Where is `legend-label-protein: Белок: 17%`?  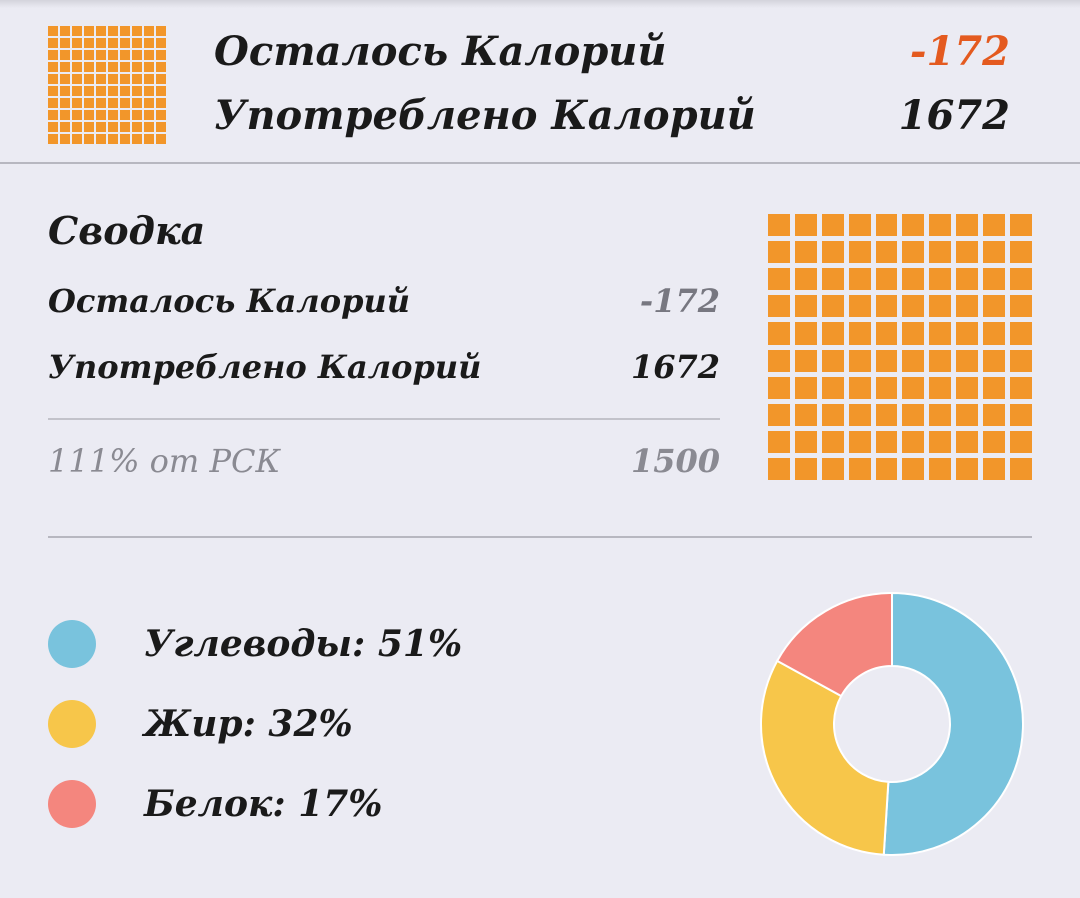
legend-label-protein: Белок: 17% is located at coordinates (263, 804).